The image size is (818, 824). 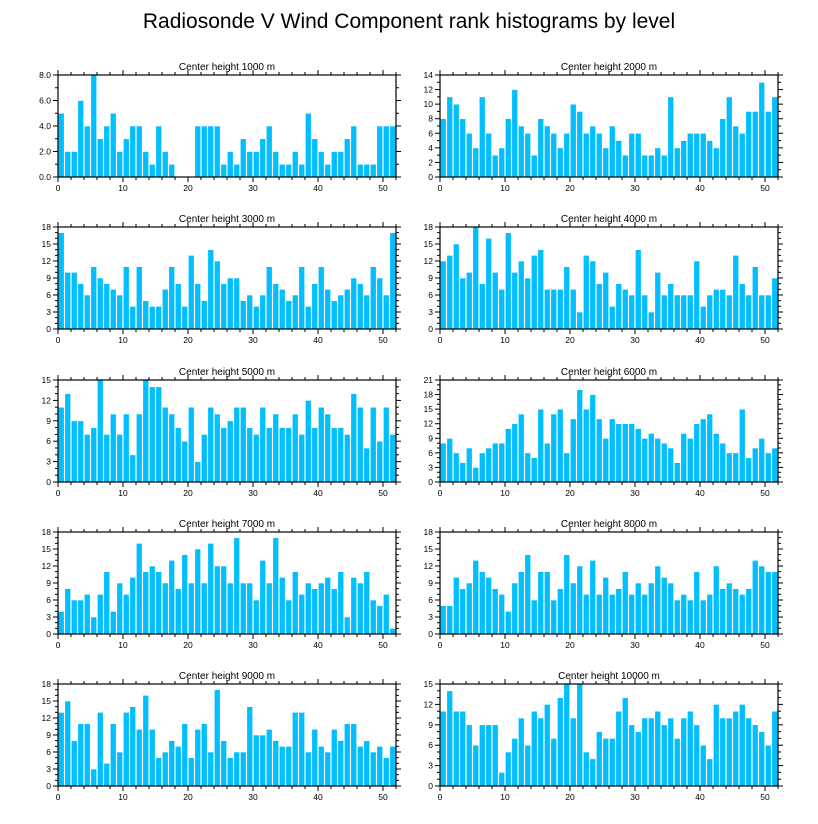 What do you see at coordinates (429, 90) in the screenshot?
I see `y-tick-label: 12` at bounding box center [429, 90].